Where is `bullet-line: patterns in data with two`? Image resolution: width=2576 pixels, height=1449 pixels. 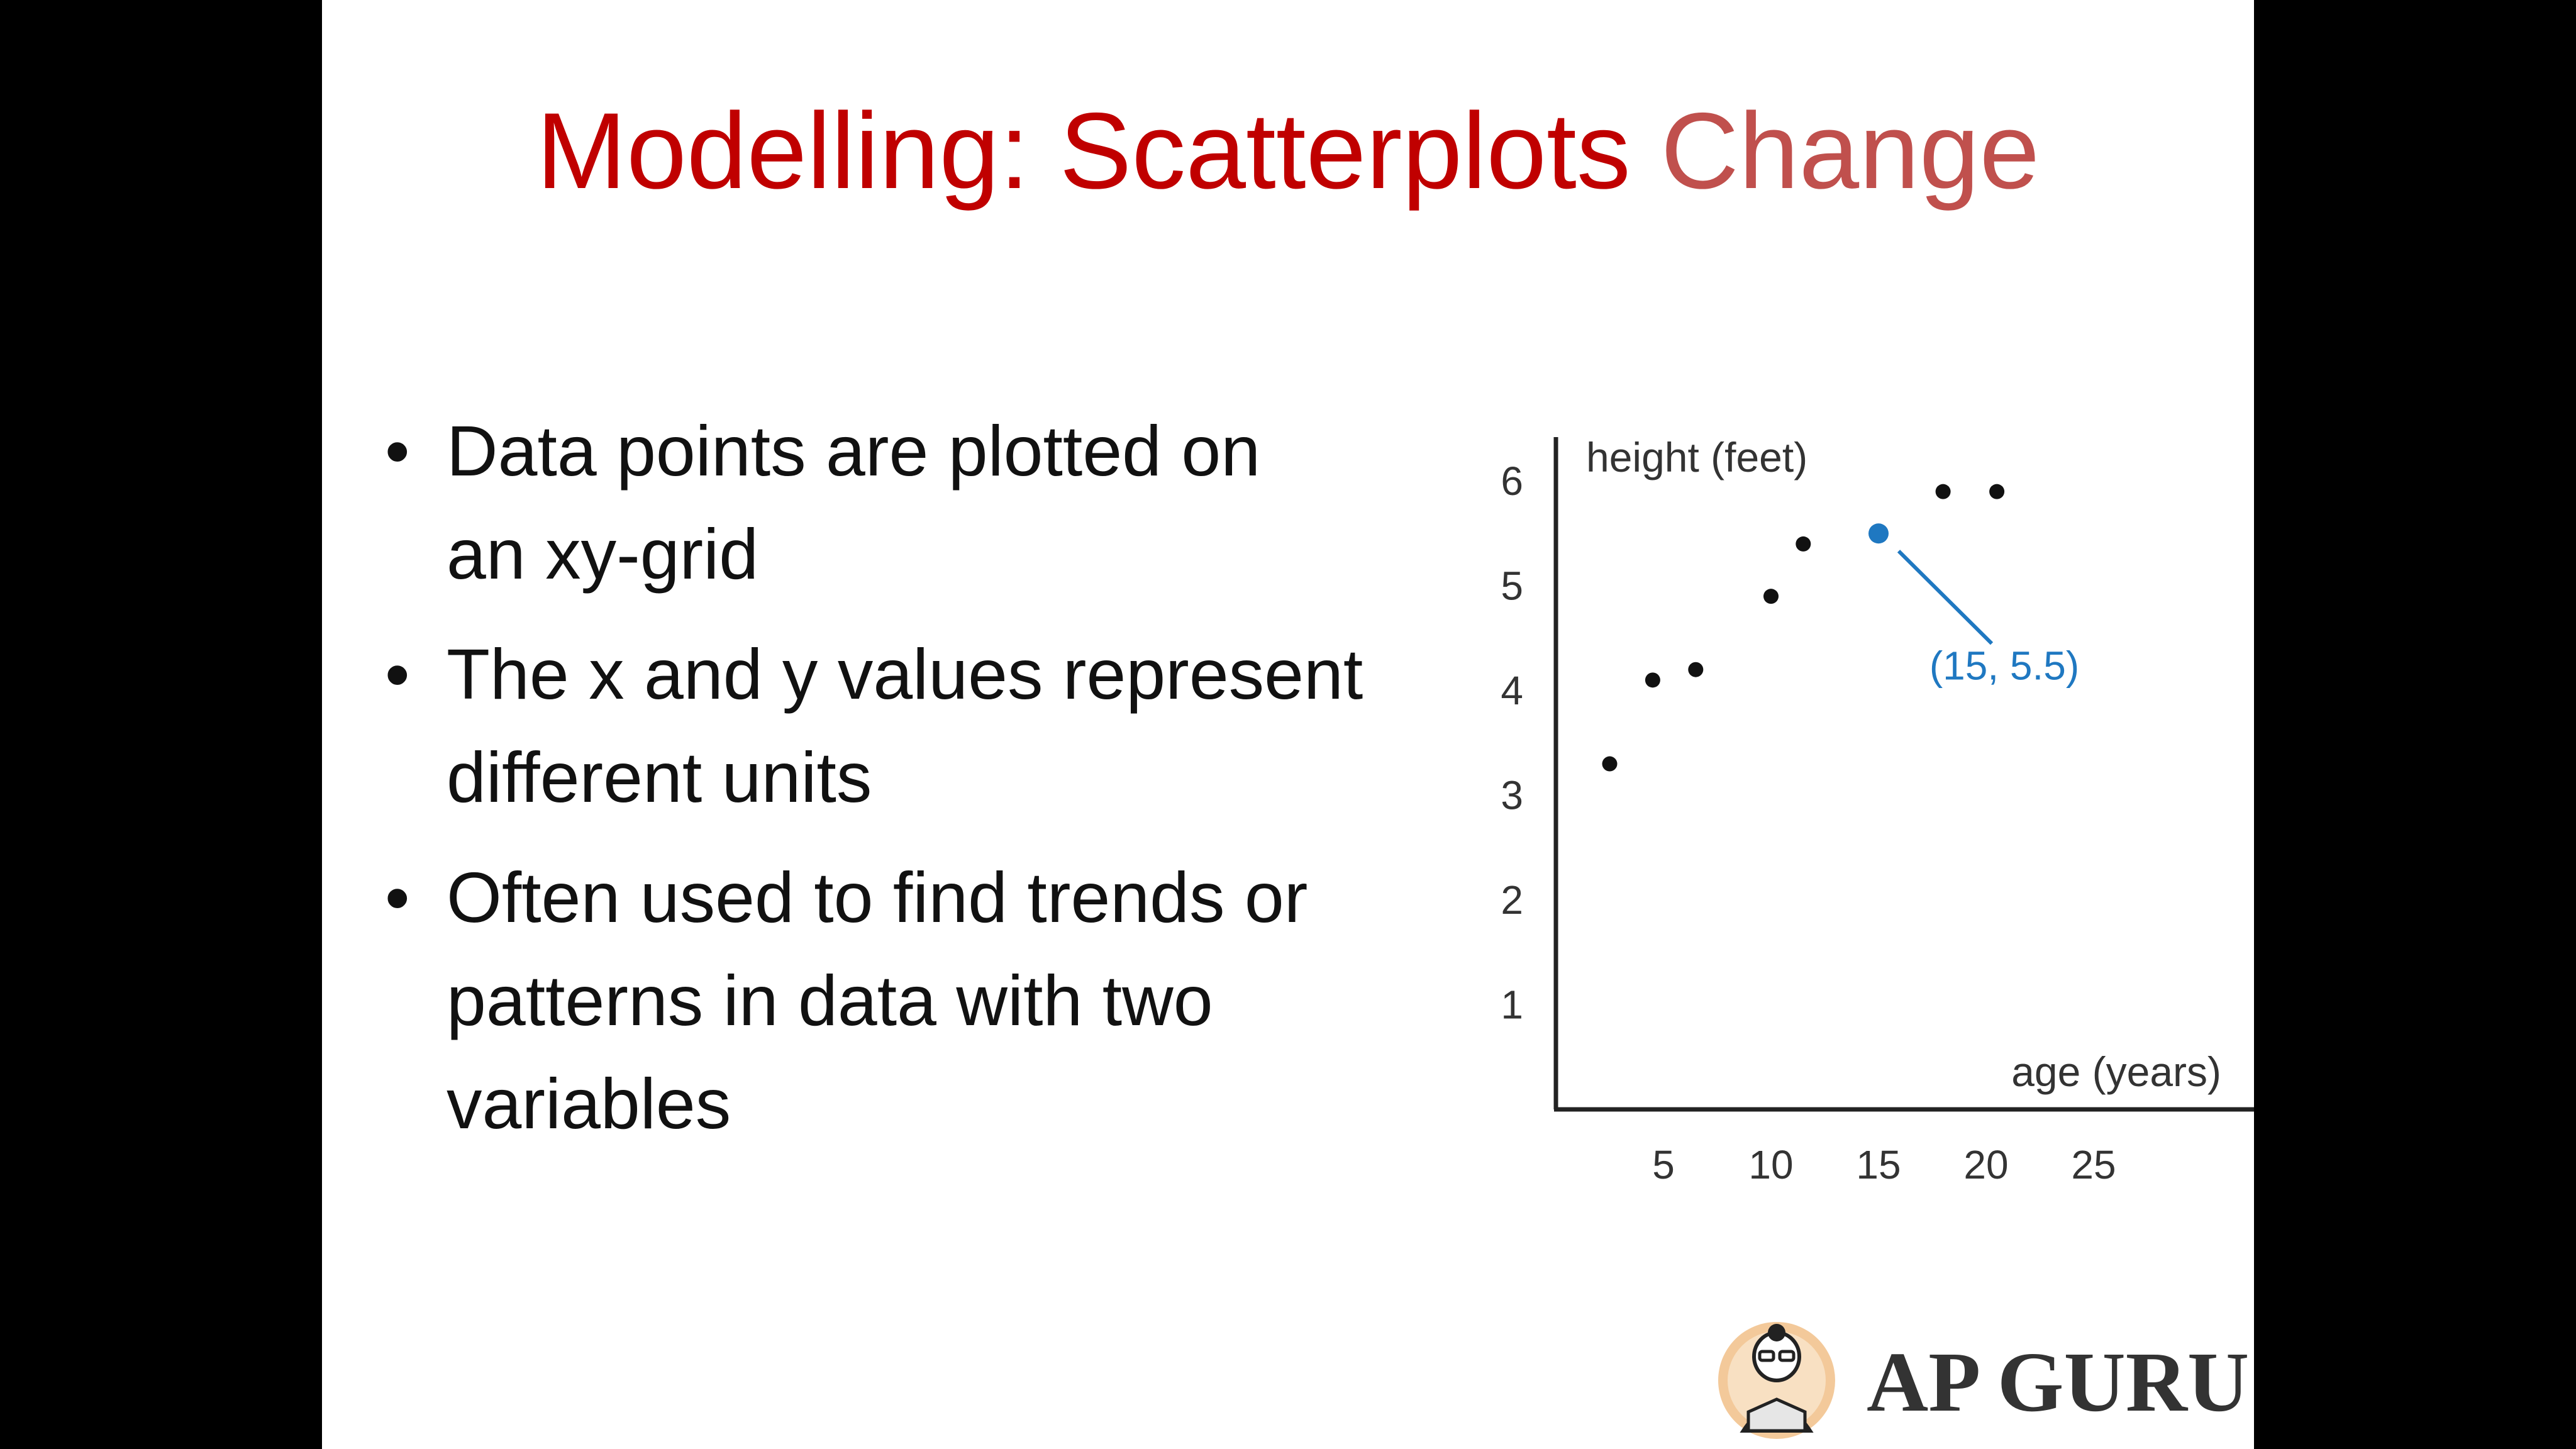
bullet-line: patterns in data with two is located at coordinates (830, 1000).